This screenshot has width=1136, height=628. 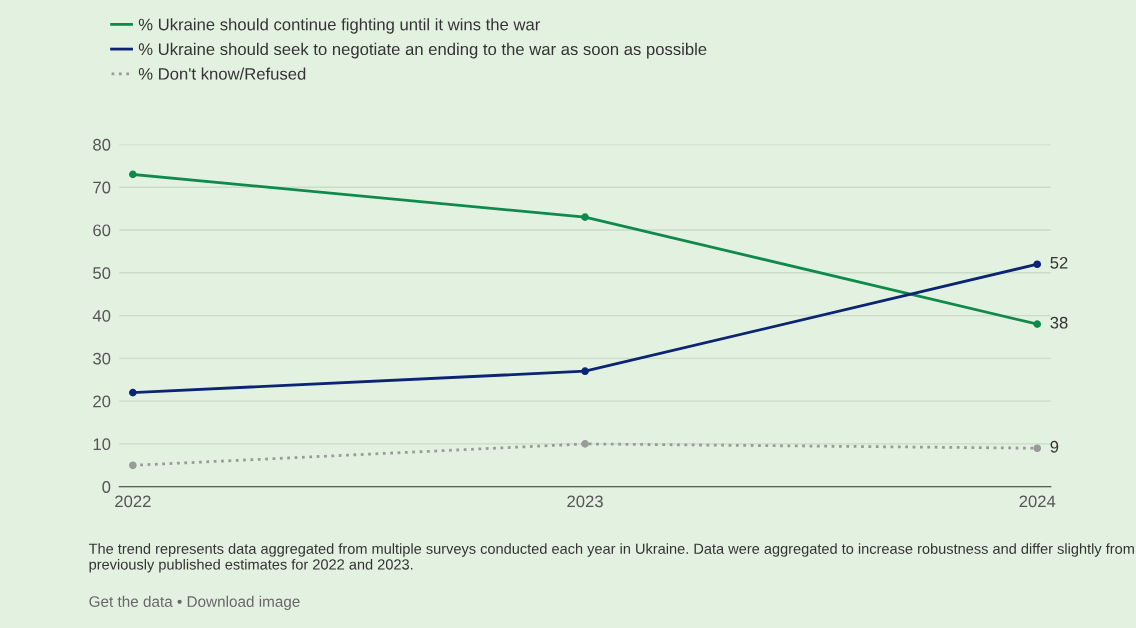 I want to click on y-tick-label: 40, so click(x=101, y=315).